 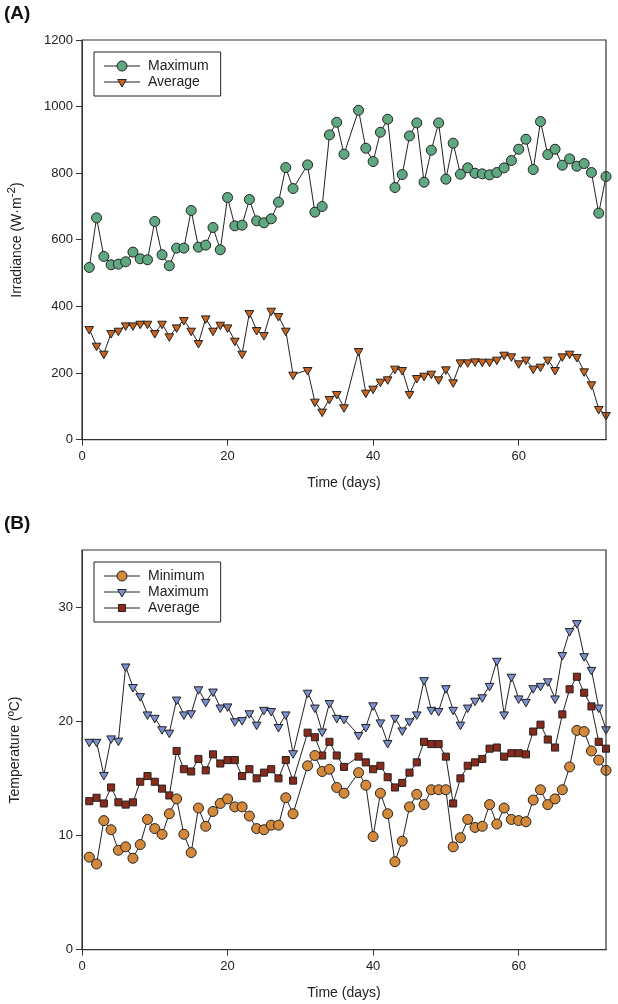 What do you see at coordinates (62, 172) in the screenshot?
I see `y-tick-label: 800` at bounding box center [62, 172].